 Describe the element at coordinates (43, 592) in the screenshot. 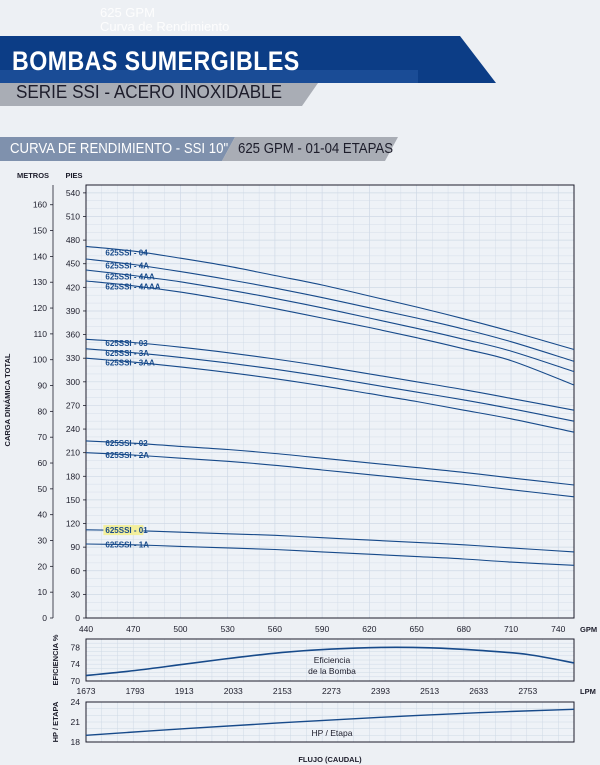

I see `meter-tick-label: 10` at that location.